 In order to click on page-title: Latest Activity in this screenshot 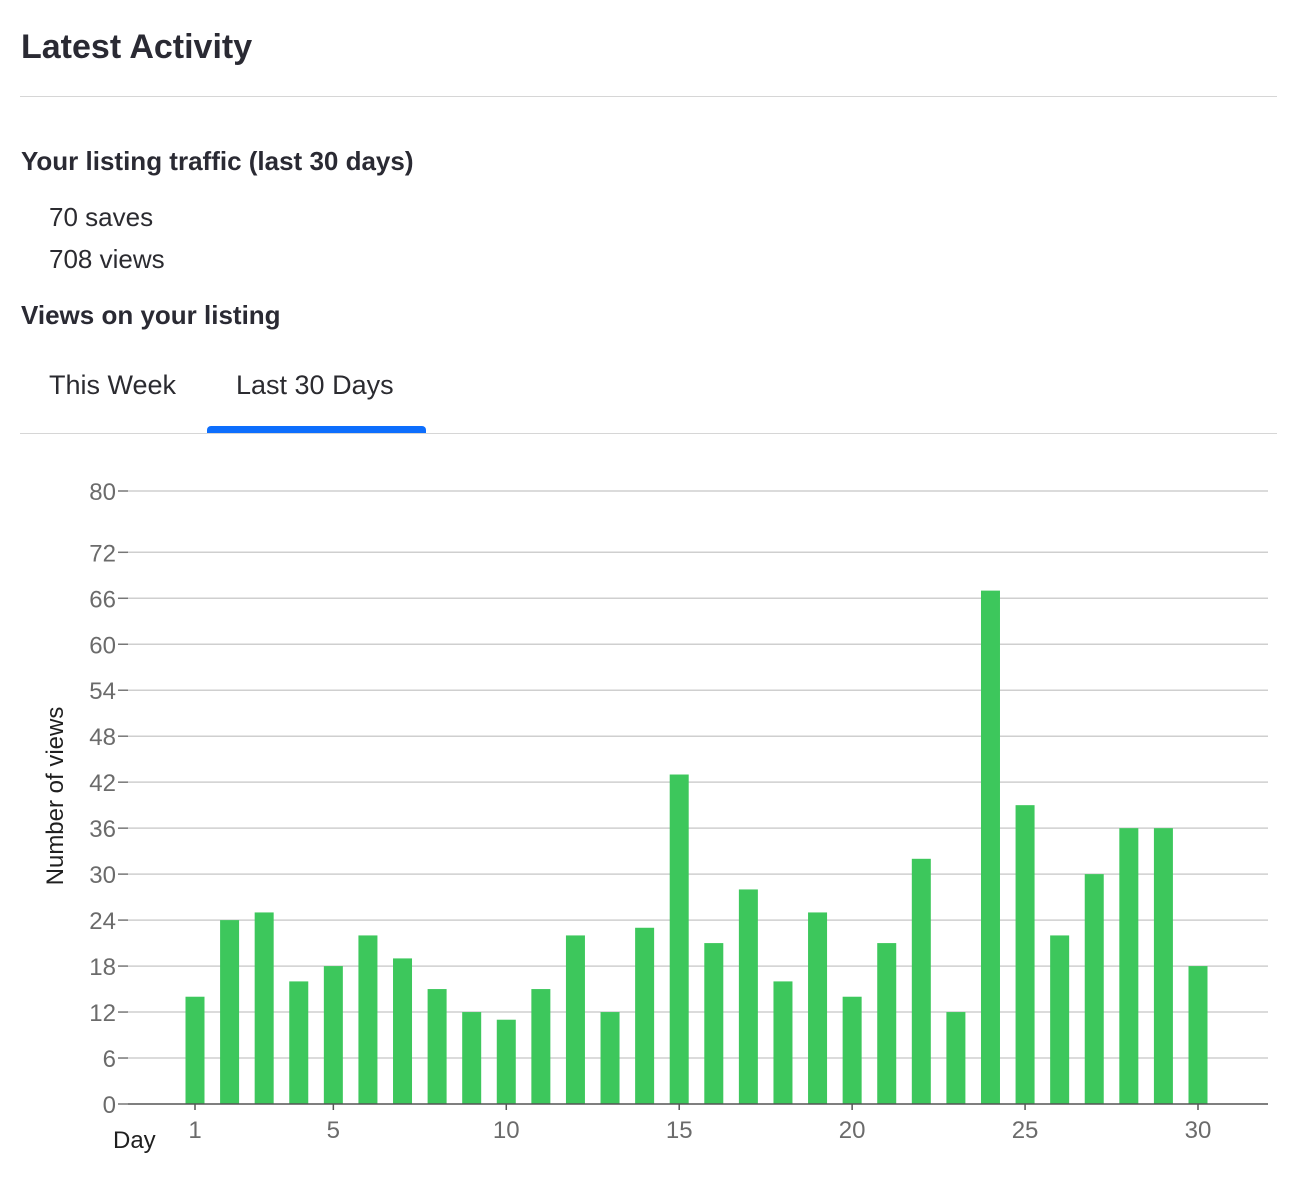, I will do `click(137, 47)`.